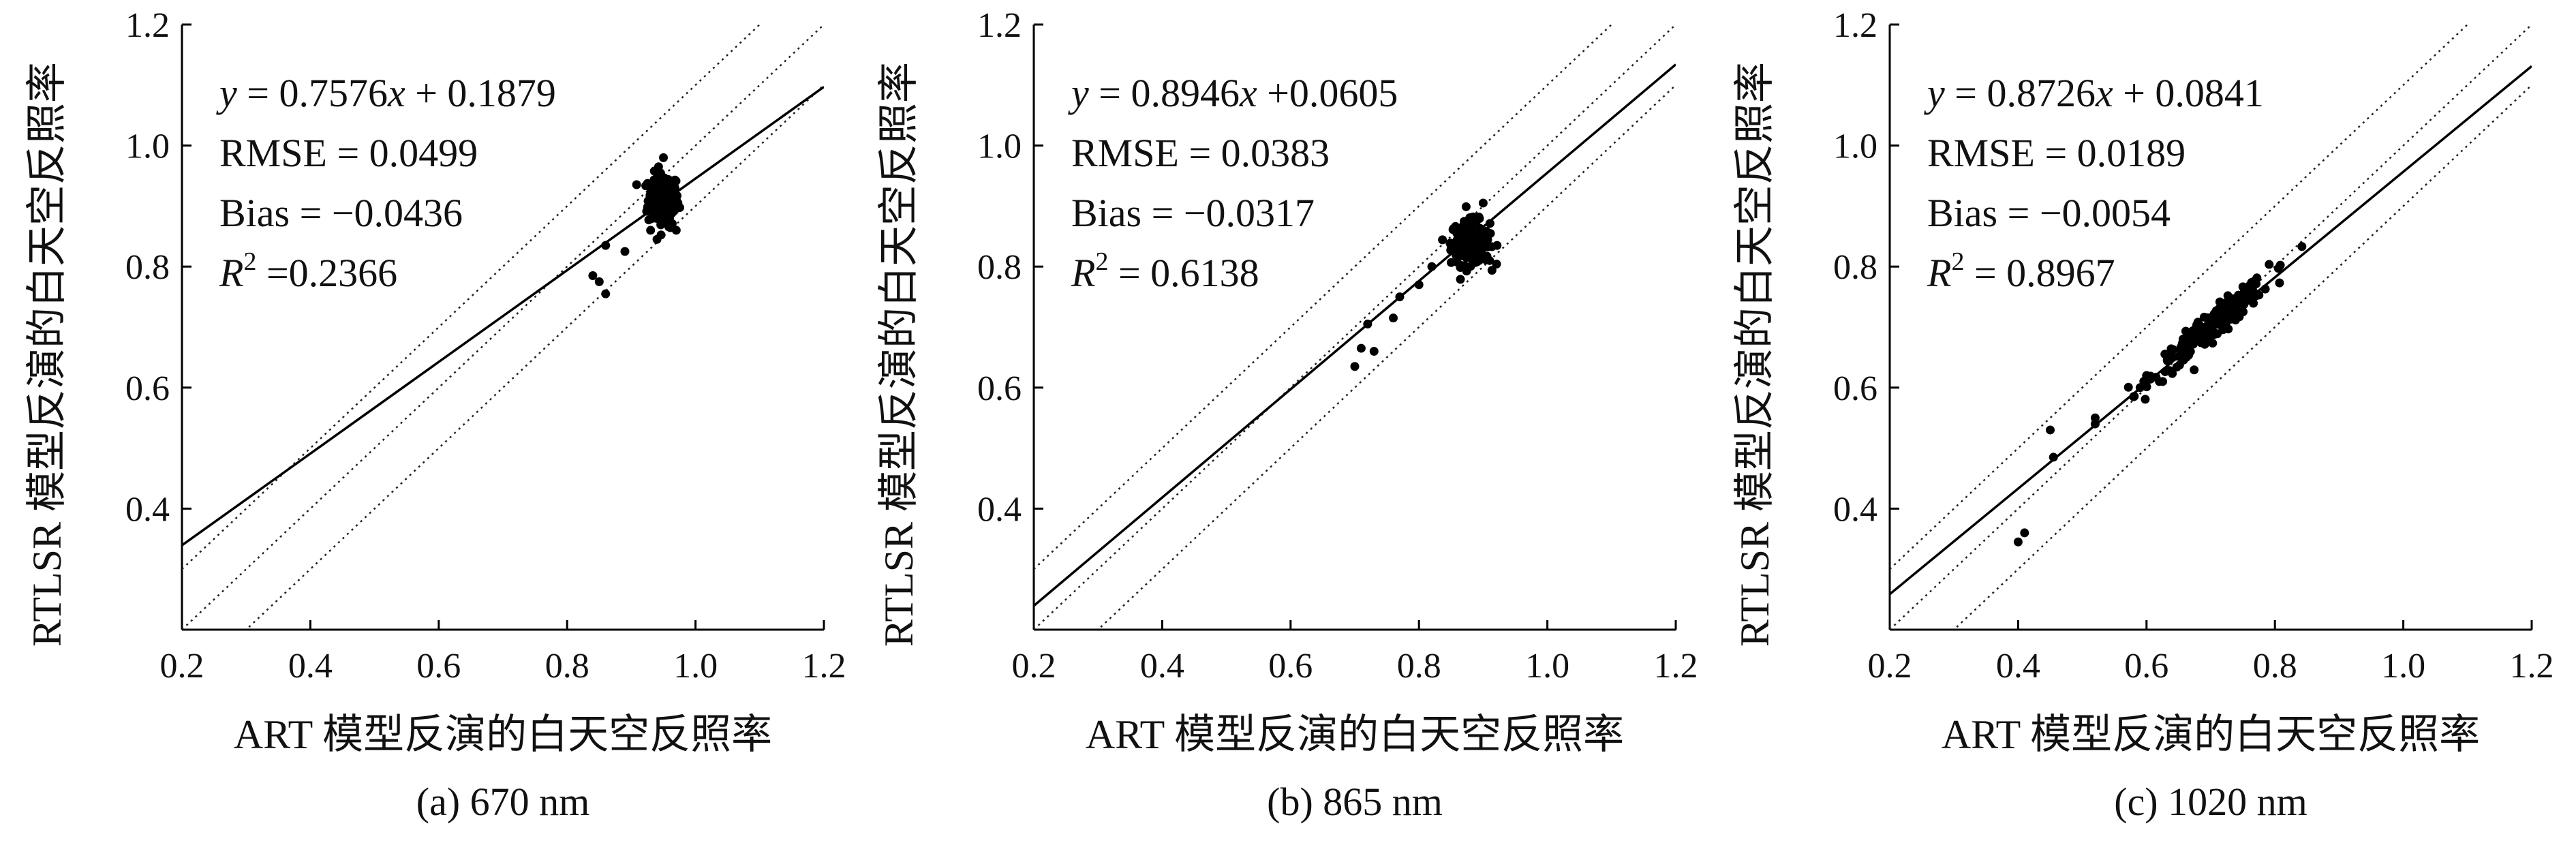 This screenshot has width=2576, height=845. I want to click on r2-value: = 0.8967, so click(2039, 273).